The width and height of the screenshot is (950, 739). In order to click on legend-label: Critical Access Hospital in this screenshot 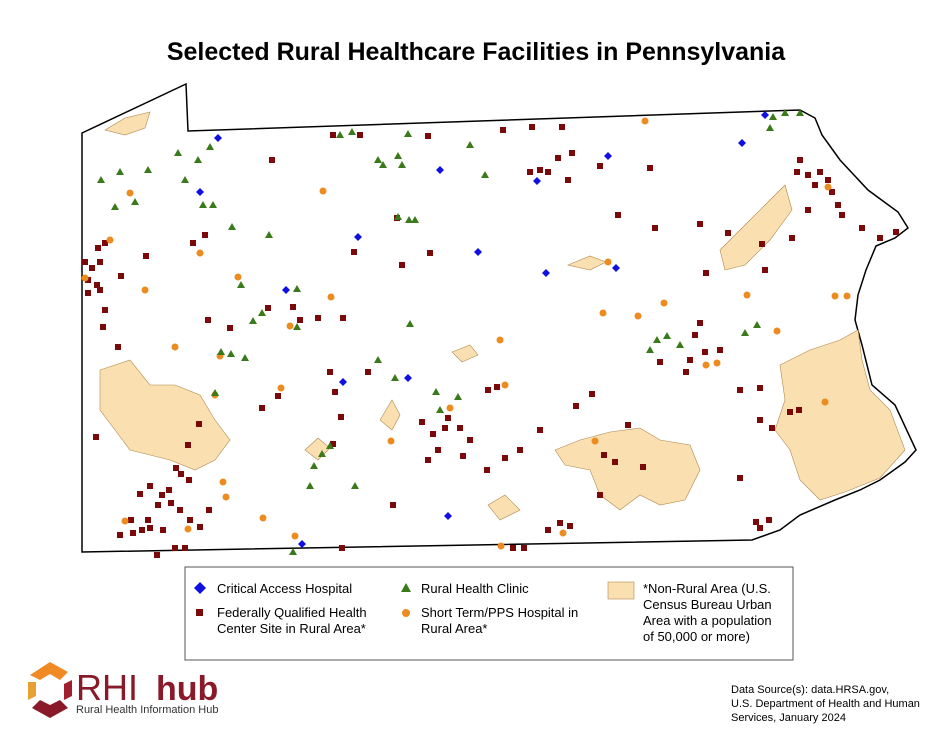, I will do `click(284, 588)`.